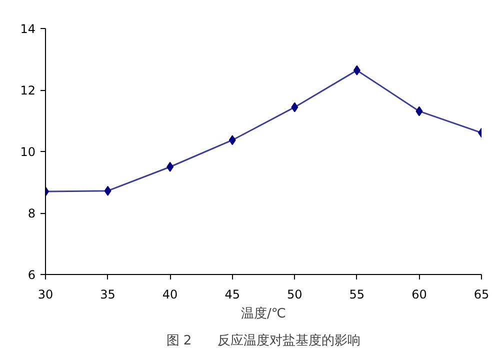  Describe the element at coordinates (419, 295) in the screenshot. I see `x-tick-label: 60` at that location.